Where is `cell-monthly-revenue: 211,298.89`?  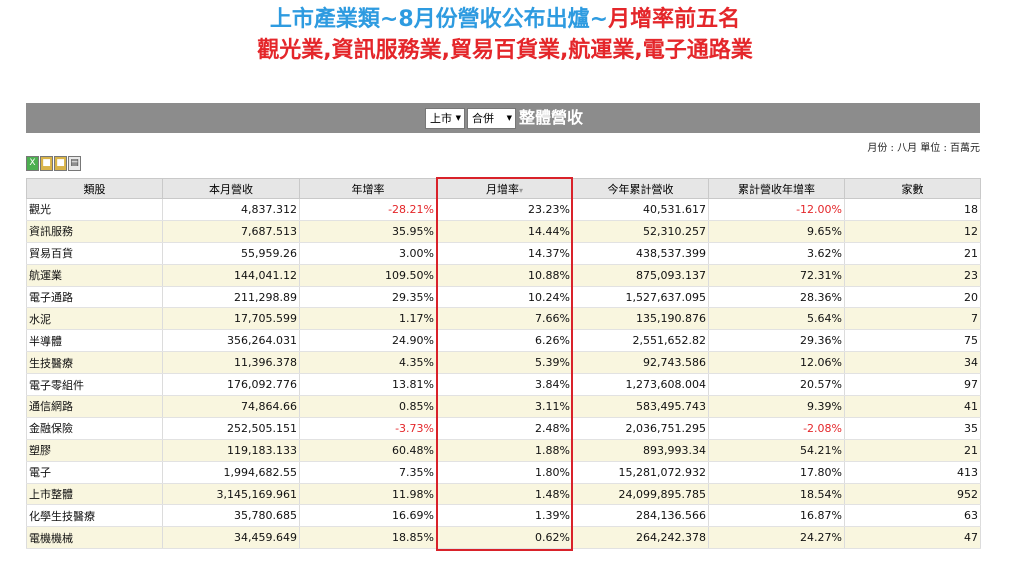
cell-monthly-revenue: 211,298.89 is located at coordinates (231, 297).